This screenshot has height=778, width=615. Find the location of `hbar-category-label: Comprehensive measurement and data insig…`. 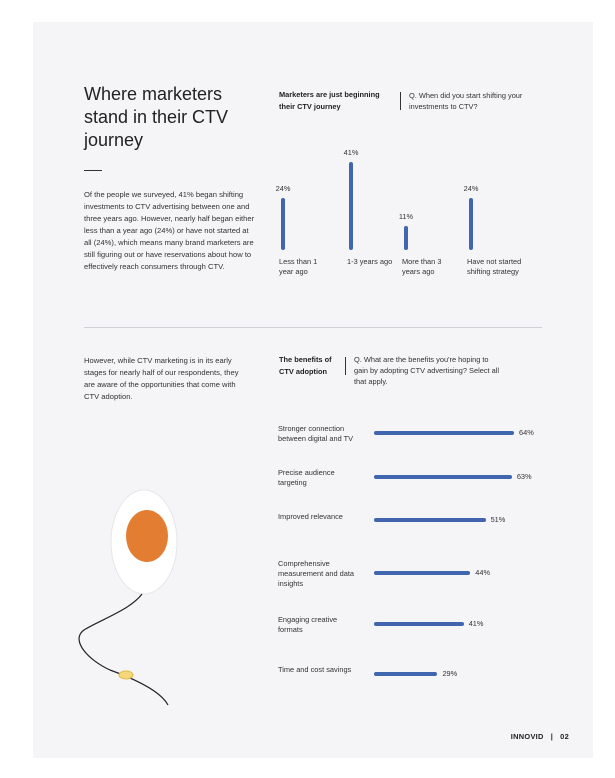

hbar-category-label: Comprehensive measurement and data insig… is located at coordinates (316, 573).